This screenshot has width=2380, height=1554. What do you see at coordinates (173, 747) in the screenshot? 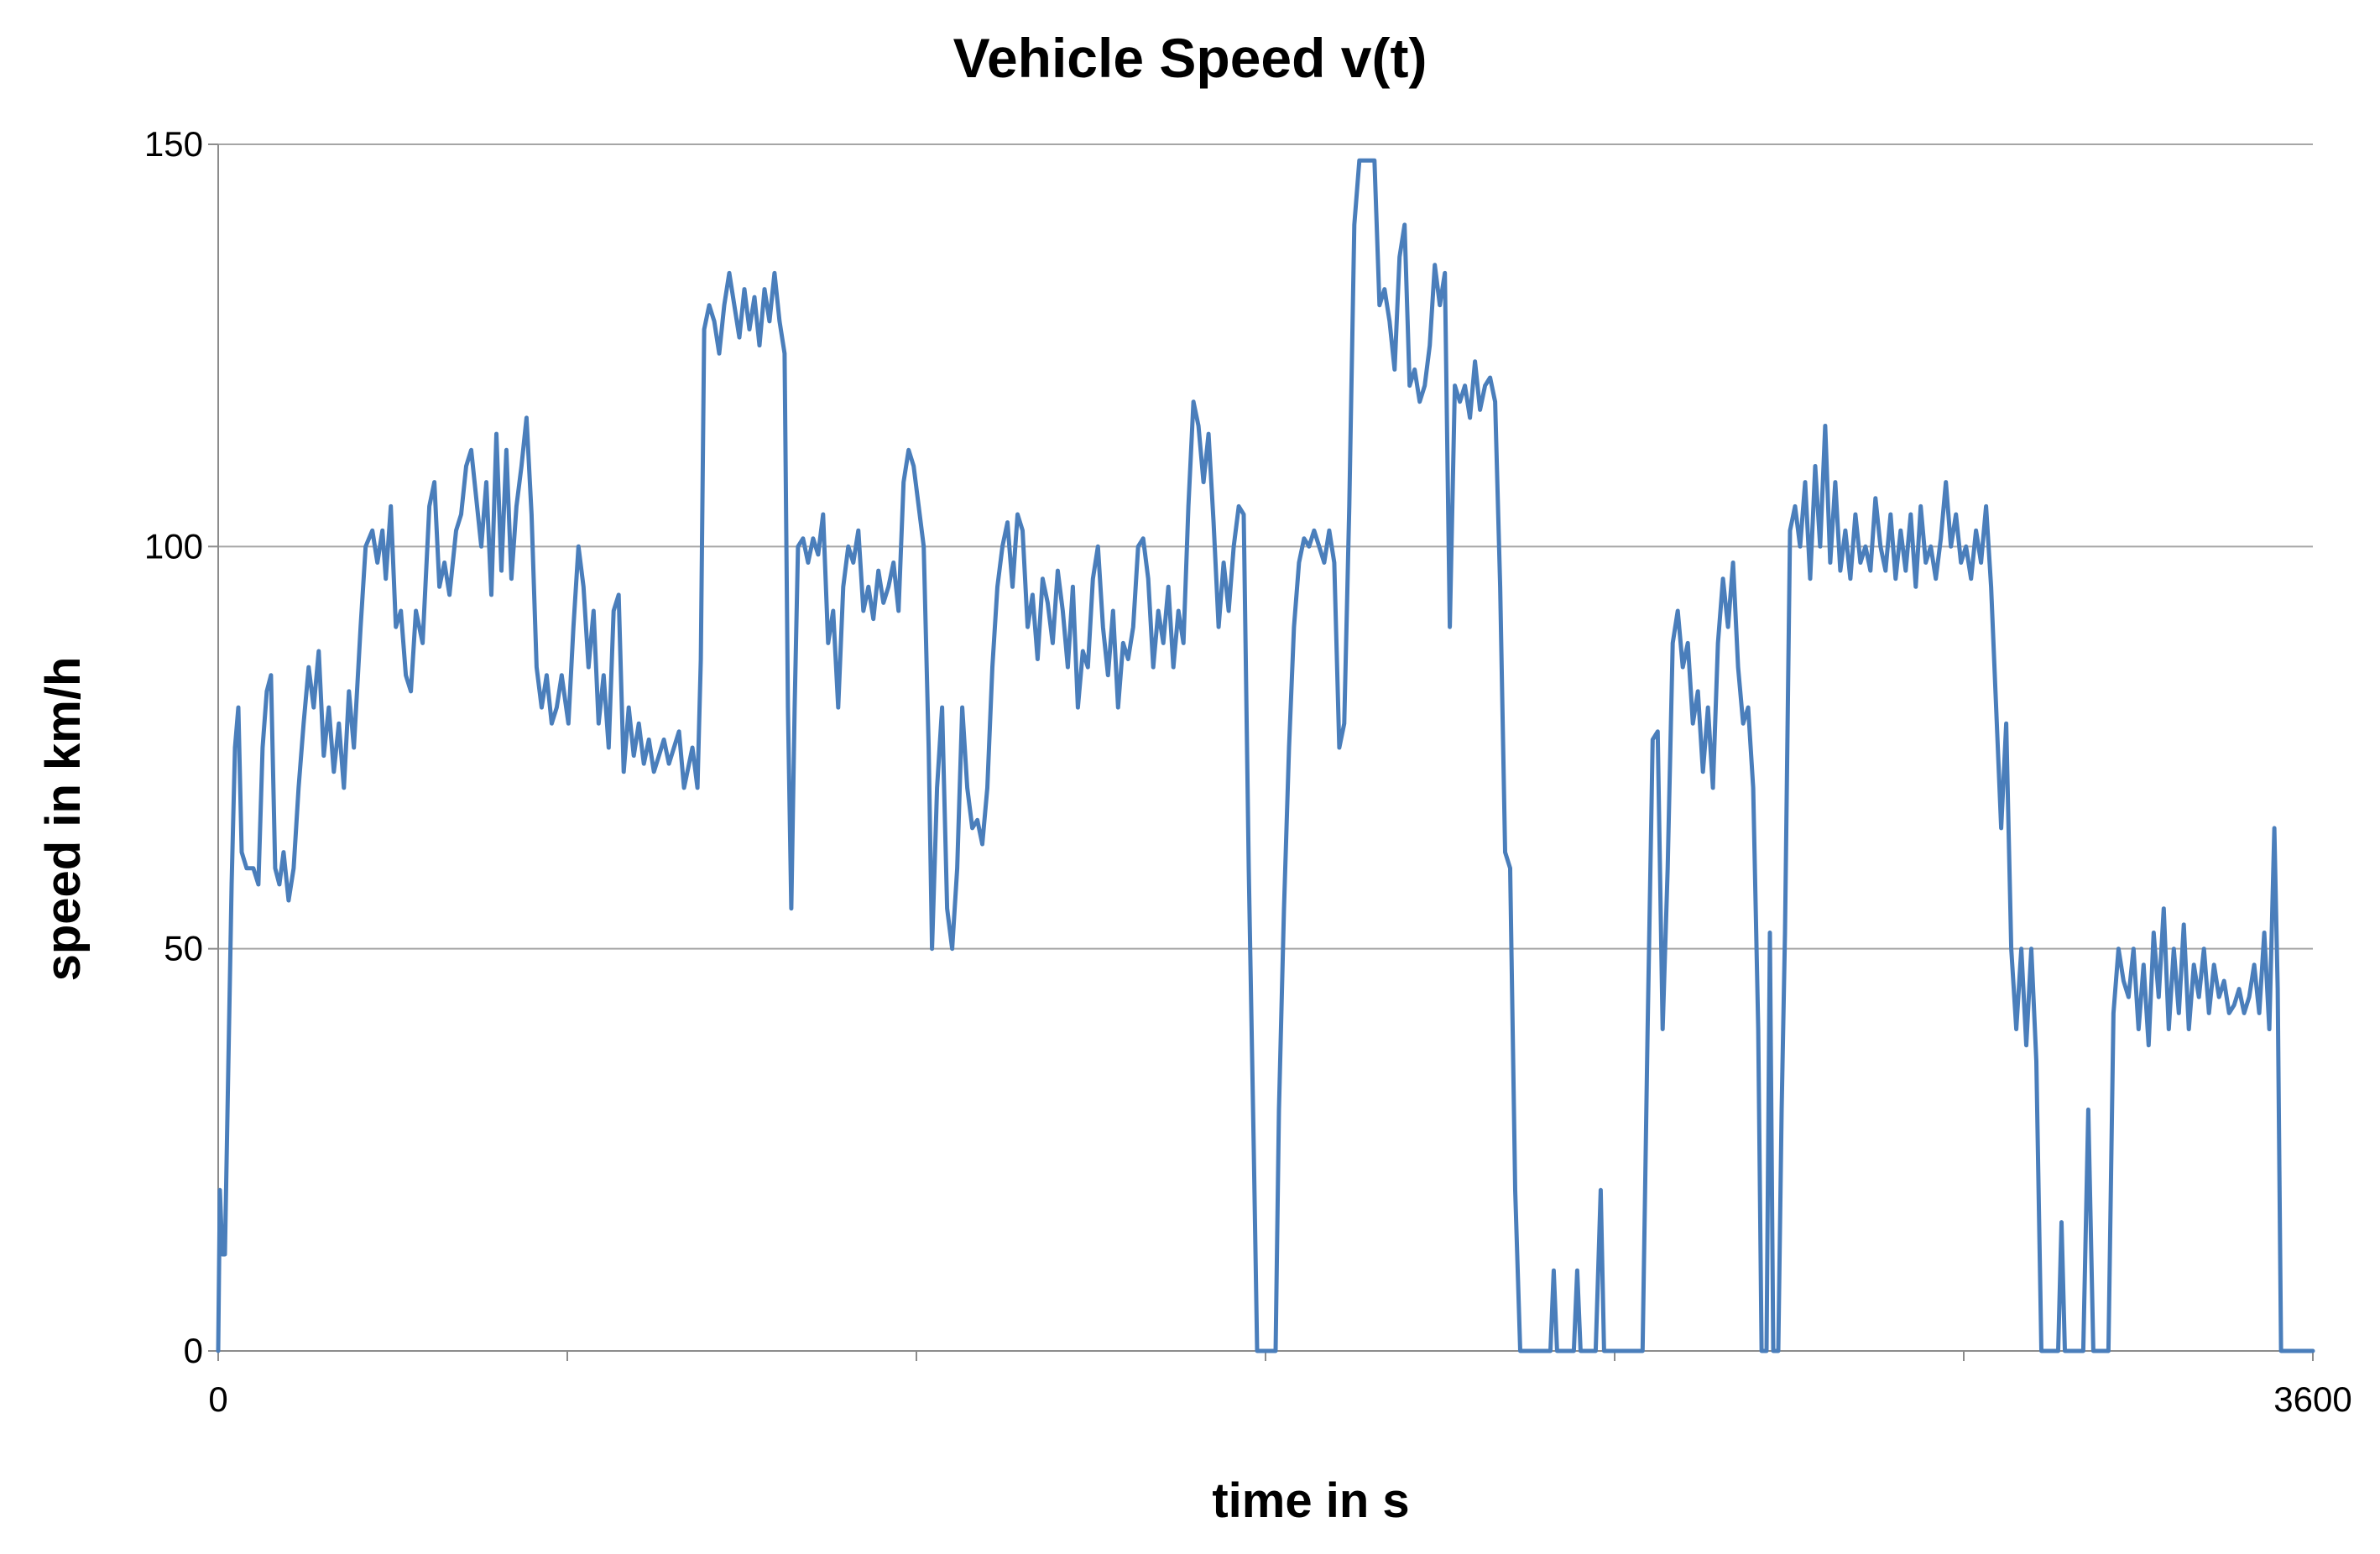
I see `y-tick-labels: 0 50 100 150` at bounding box center [173, 747].